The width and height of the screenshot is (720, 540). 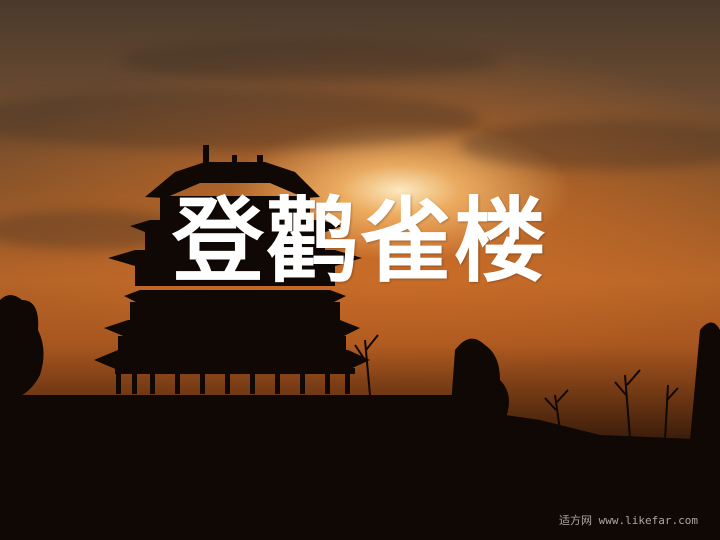 I want to click on watermark: 适方网 www.likefar.com, so click(x=628, y=520).